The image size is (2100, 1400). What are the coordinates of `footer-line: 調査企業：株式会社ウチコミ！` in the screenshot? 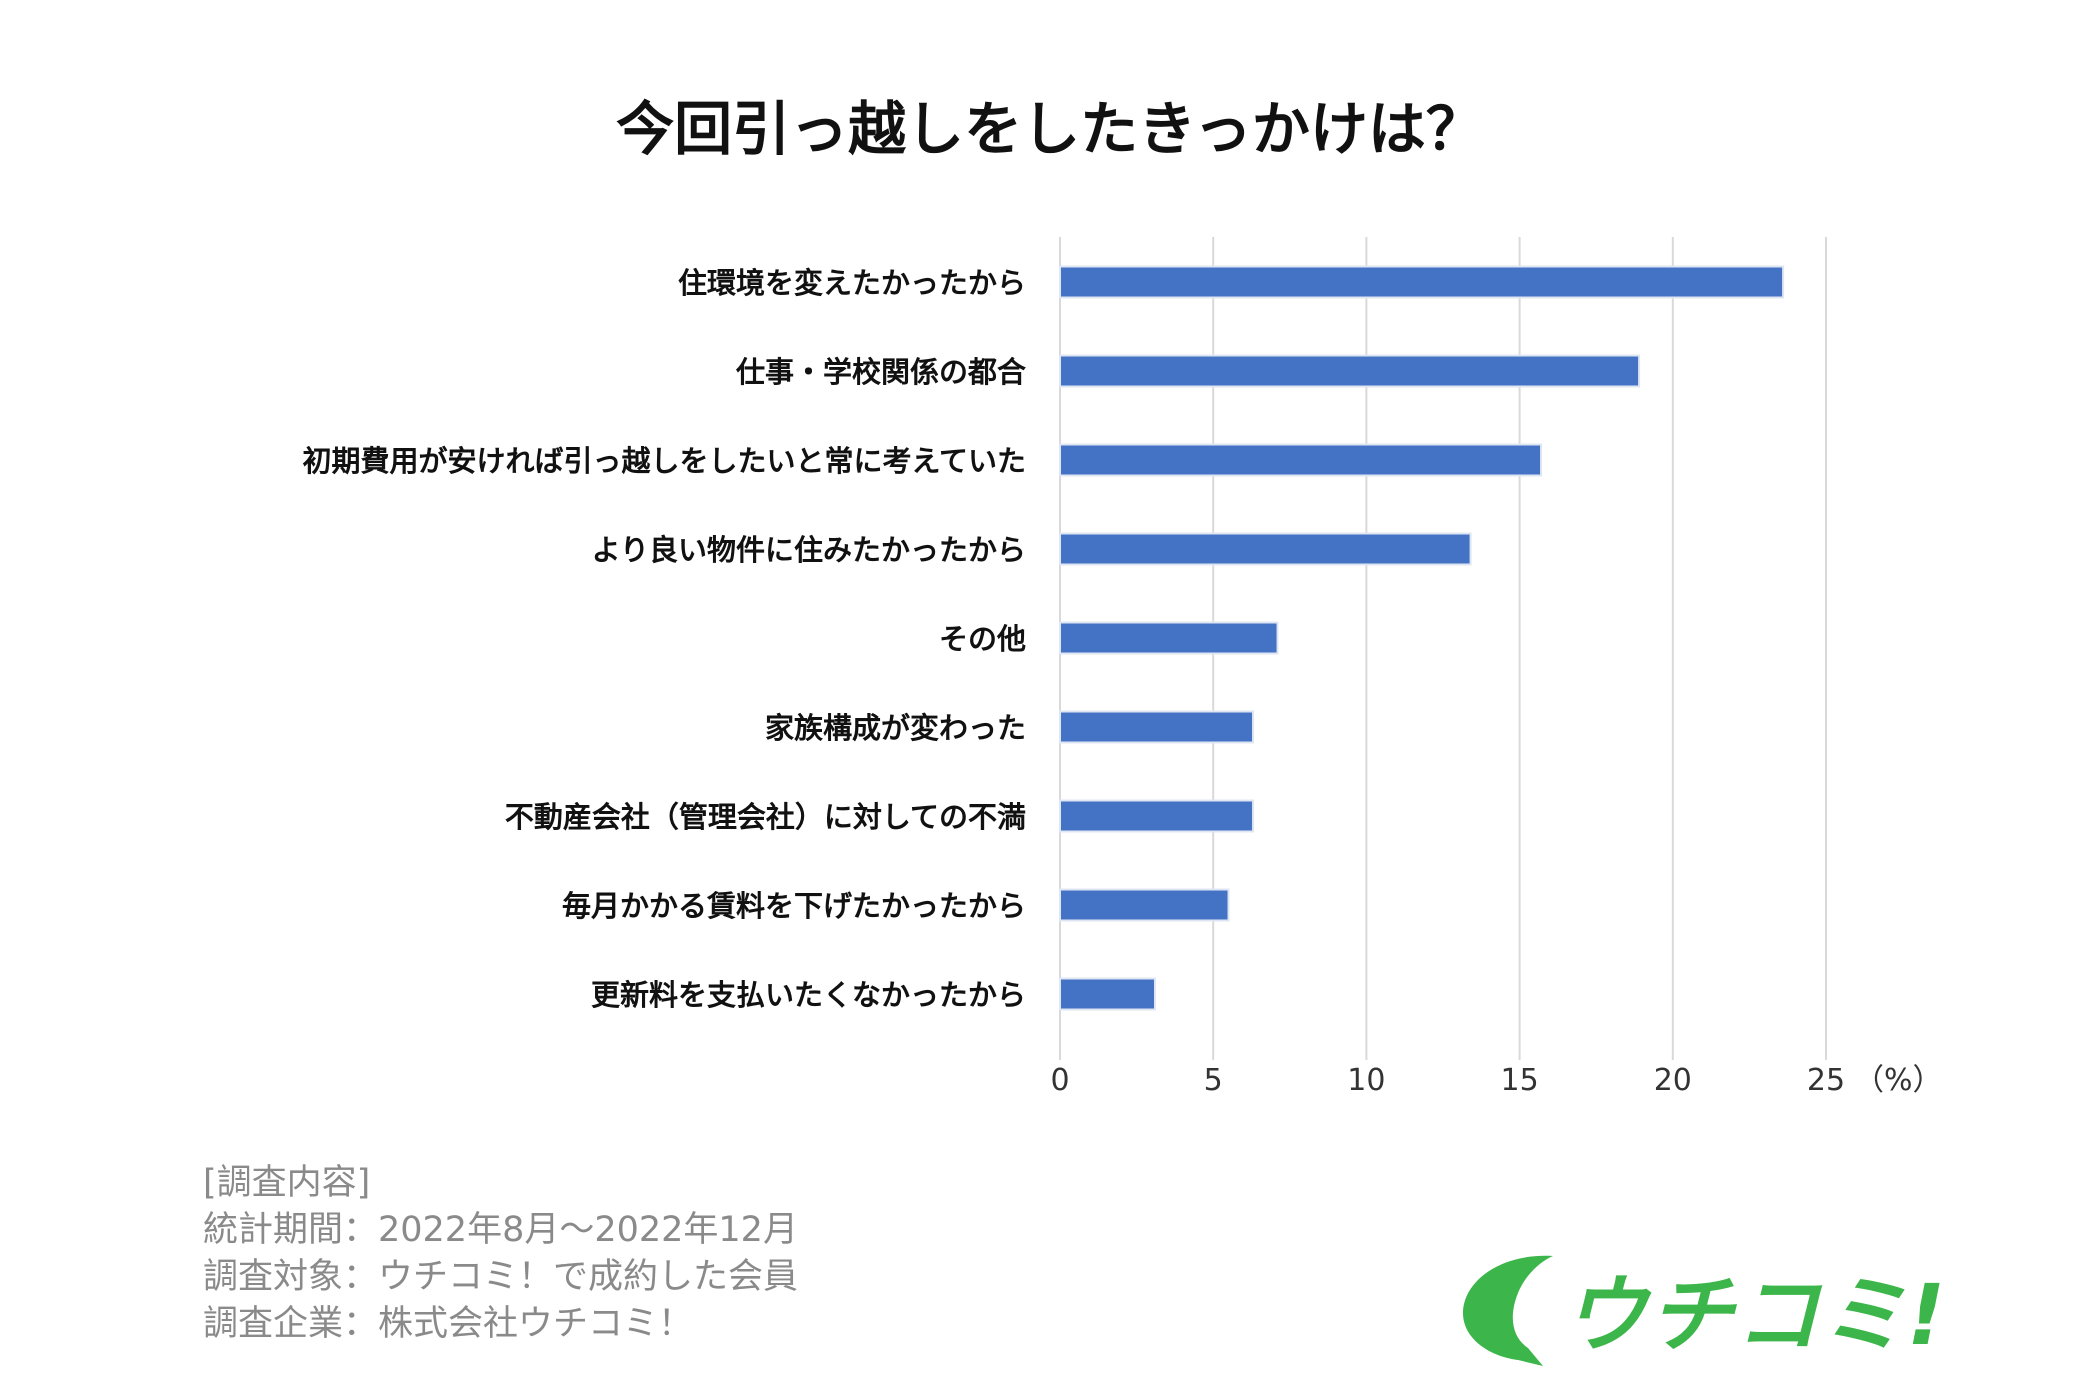 It's located at (448, 1324).